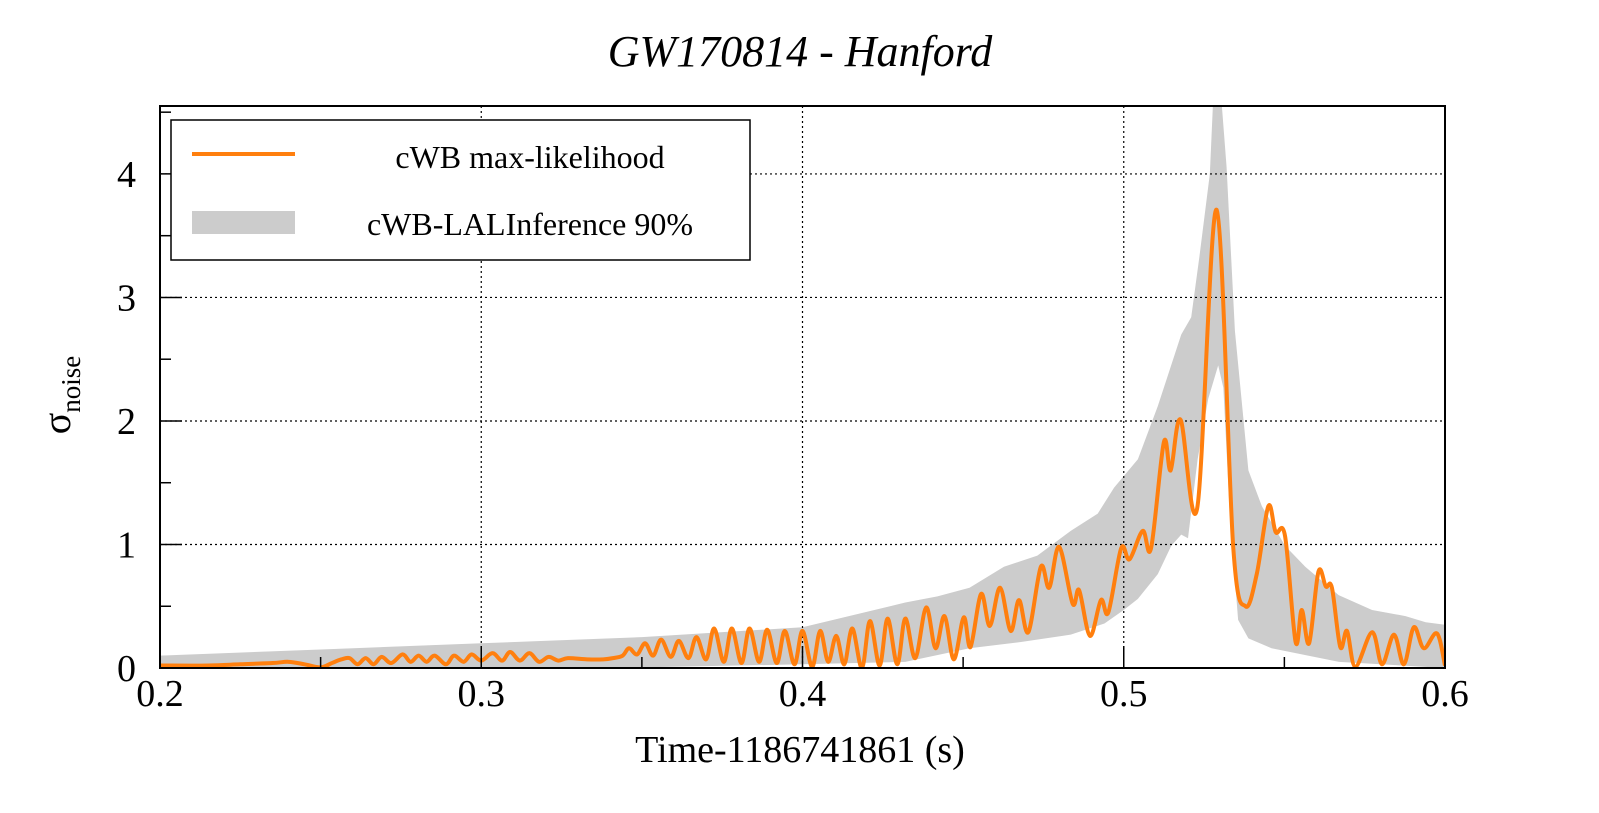 The height and width of the screenshot is (813, 1599). Describe the element at coordinates (803, 694) in the screenshot. I see `x-tick-label: 0.4` at that location.